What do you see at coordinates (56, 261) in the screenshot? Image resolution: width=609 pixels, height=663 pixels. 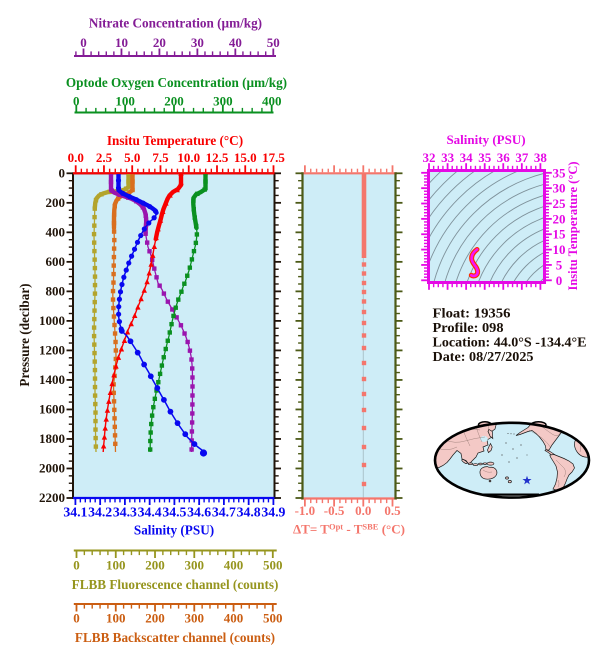 I see `svg-text: 600` at bounding box center [56, 261].